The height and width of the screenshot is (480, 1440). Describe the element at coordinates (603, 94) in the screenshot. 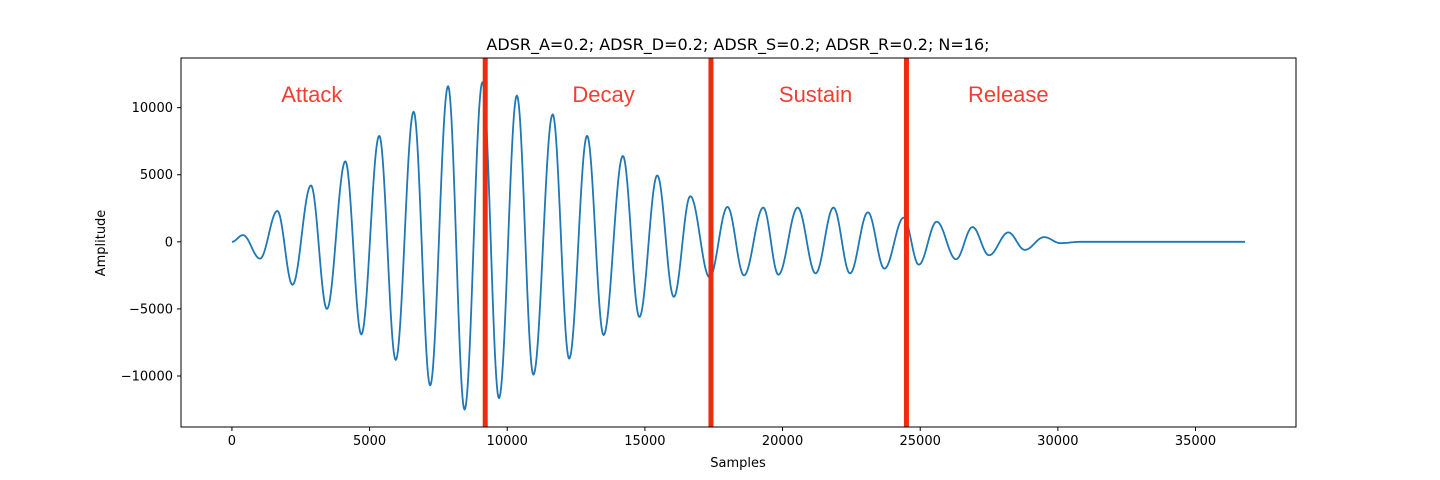

I see `phase-label-decay: Decay` at that location.